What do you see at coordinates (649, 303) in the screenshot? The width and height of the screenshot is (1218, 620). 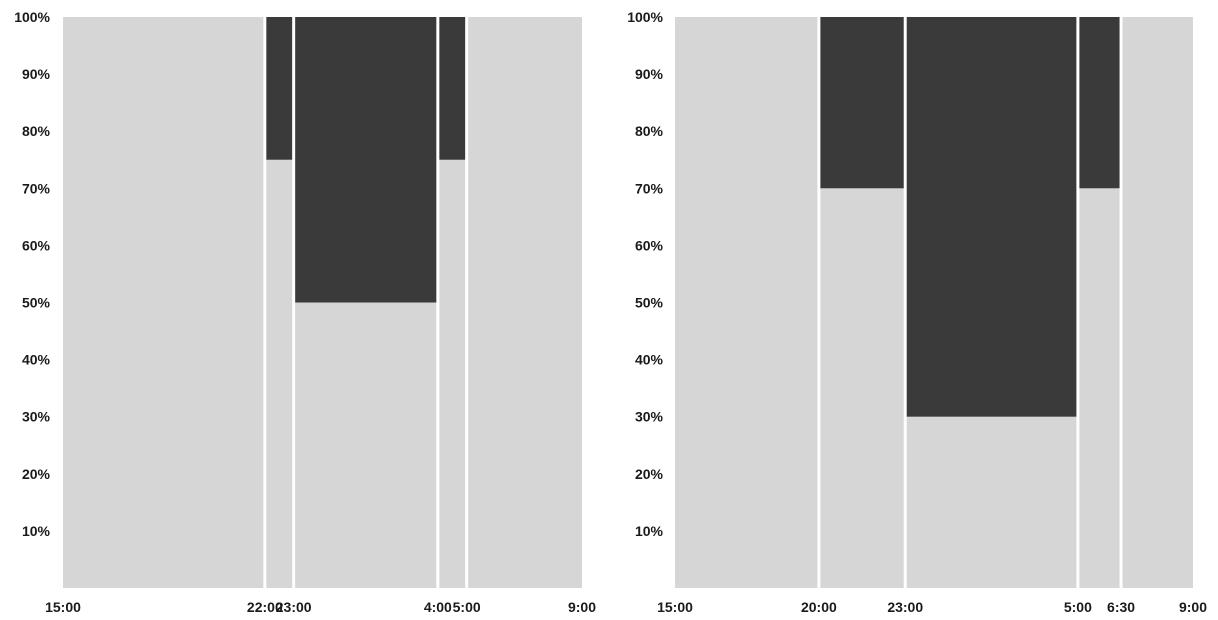 I see `y-tick-label-right-4: 50%` at bounding box center [649, 303].